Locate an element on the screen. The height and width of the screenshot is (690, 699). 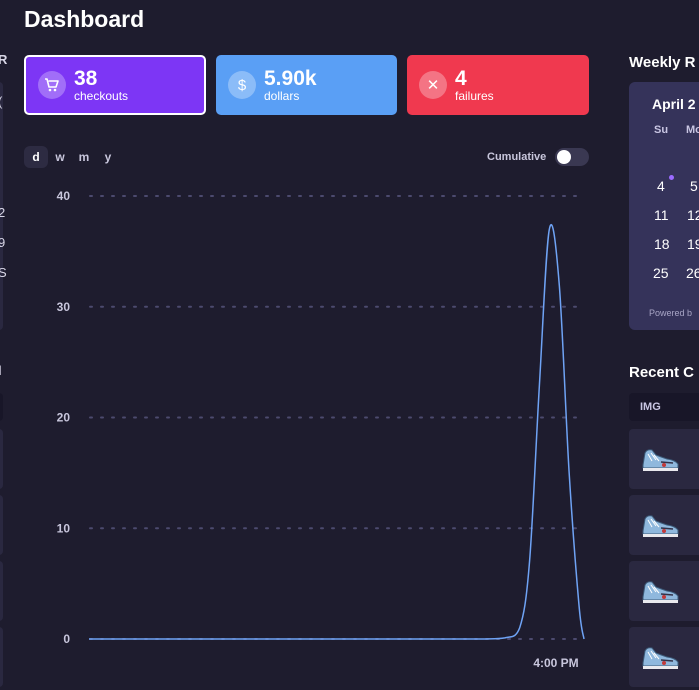
weekly-title: Weekly R is located at coordinates (662, 62).